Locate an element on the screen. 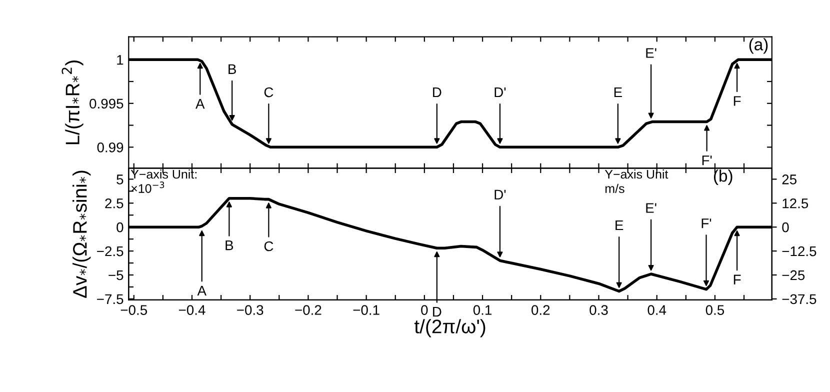 This screenshot has height=392, width=830. x-tick-label: 0.5 is located at coordinates (715, 310).